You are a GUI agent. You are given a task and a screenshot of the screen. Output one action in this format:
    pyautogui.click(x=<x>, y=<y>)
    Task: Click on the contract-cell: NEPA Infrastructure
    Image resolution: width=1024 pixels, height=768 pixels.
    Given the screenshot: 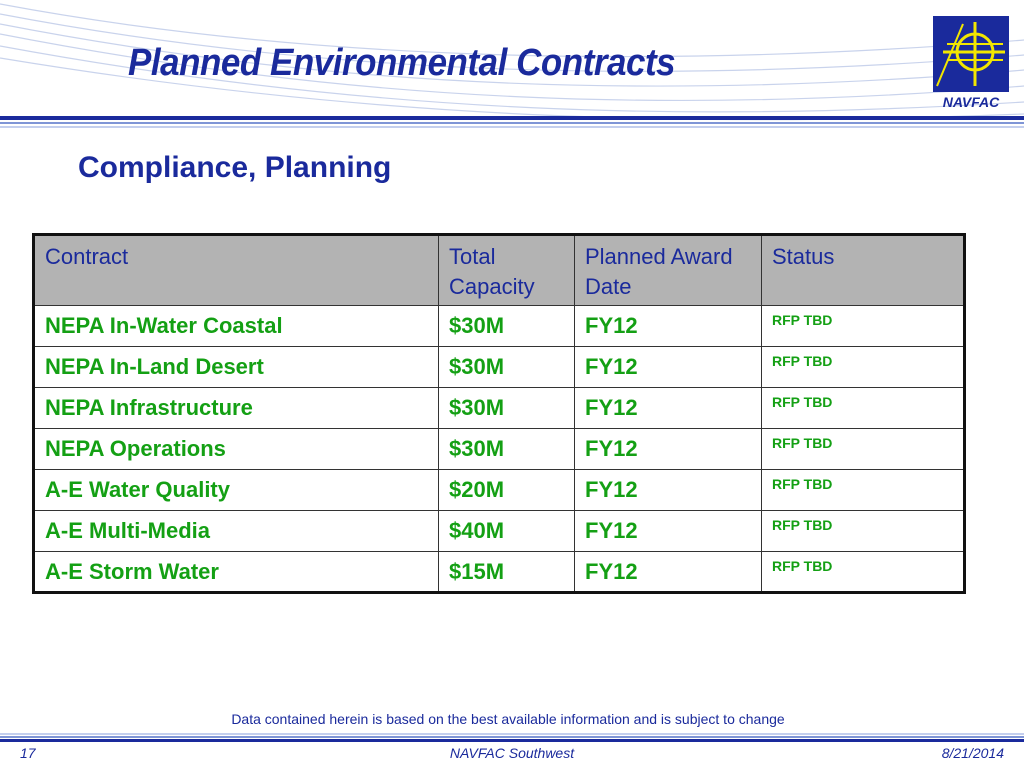 What is the action you would take?
    pyautogui.click(x=236, y=408)
    